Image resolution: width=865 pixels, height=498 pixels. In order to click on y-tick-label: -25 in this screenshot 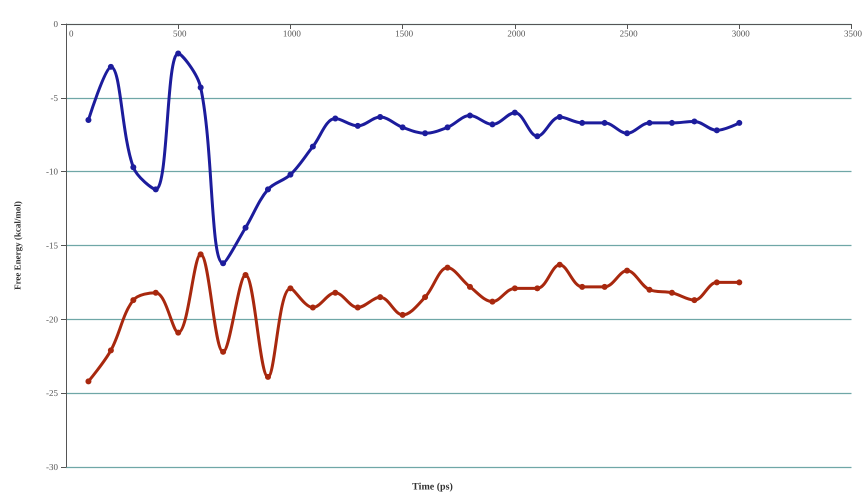, I will do `click(52, 393)`.